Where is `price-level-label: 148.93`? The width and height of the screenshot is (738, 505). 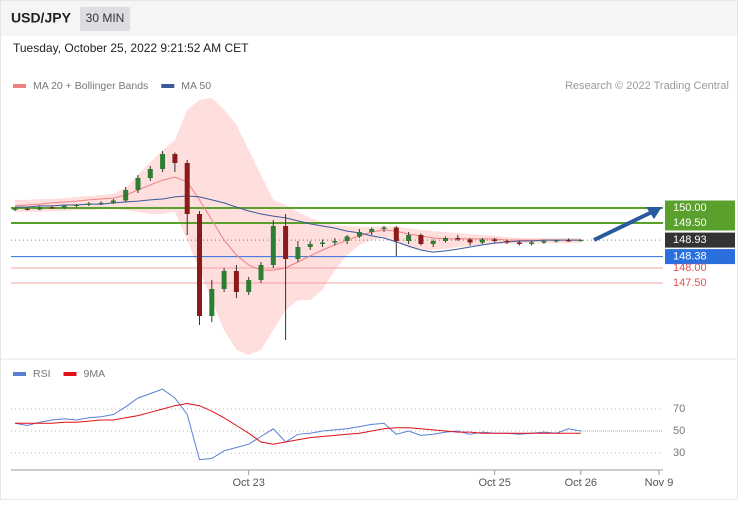
price-level-label: 148.93 is located at coordinates (690, 240).